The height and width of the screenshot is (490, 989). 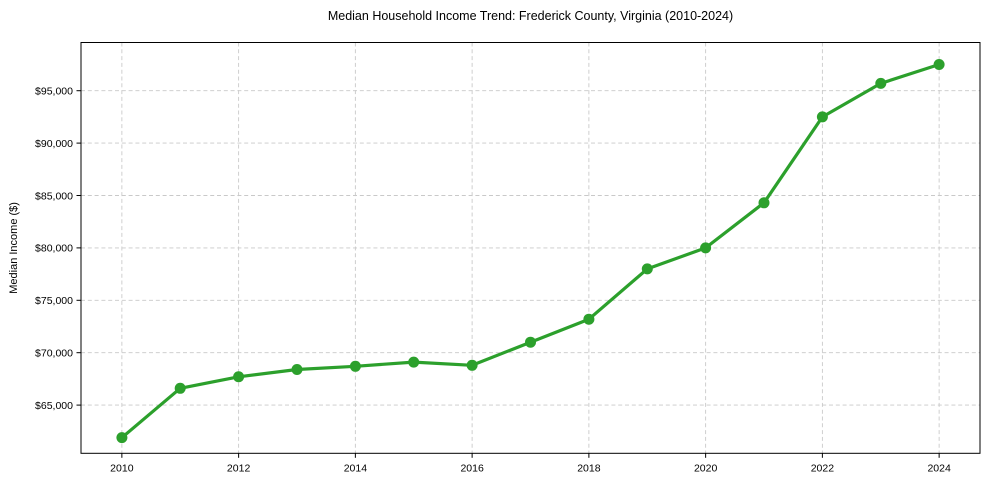 What do you see at coordinates (54, 144) in the screenshot?
I see `y-tick-label-90000: $90,000` at bounding box center [54, 144].